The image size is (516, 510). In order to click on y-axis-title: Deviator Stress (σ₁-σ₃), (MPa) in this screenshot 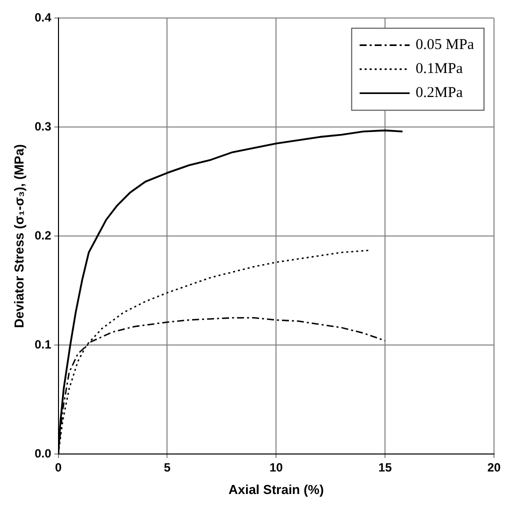, I will do `click(18, 236)`.